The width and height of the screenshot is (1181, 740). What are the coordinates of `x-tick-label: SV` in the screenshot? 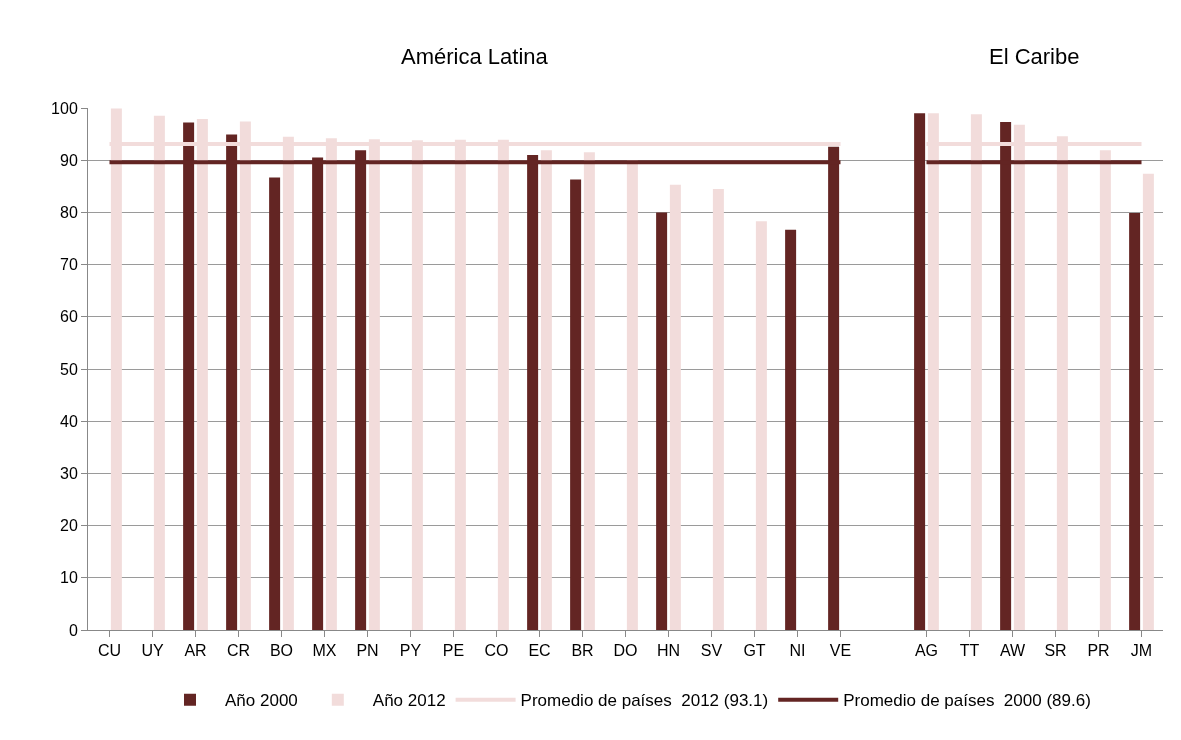 It's located at (711, 651).